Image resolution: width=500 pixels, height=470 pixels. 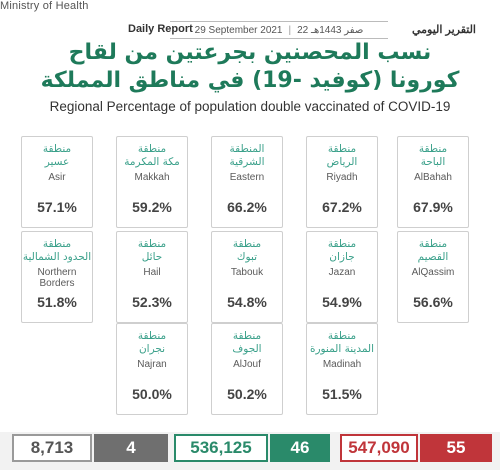 I want to click on region-name-ar: جازان, so click(x=342, y=257).